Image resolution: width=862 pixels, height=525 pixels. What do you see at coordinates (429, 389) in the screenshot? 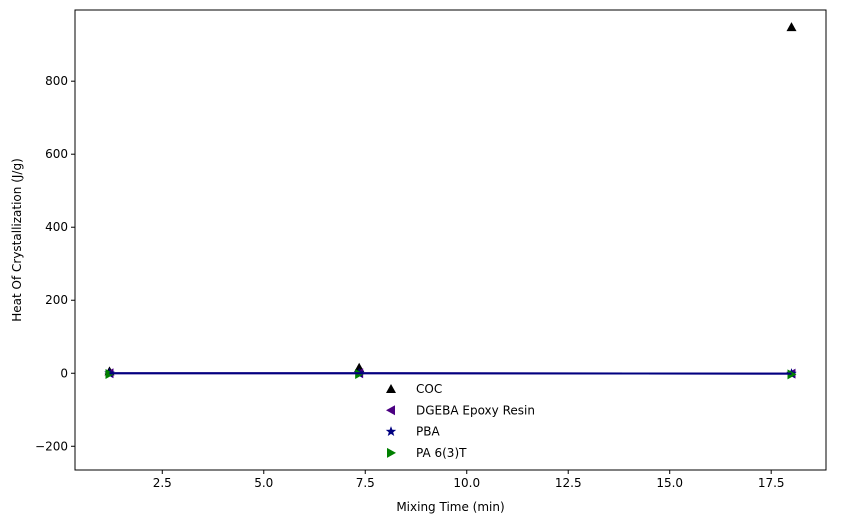
I see `legend-label-coc: COC` at bounding box center [429, 389].